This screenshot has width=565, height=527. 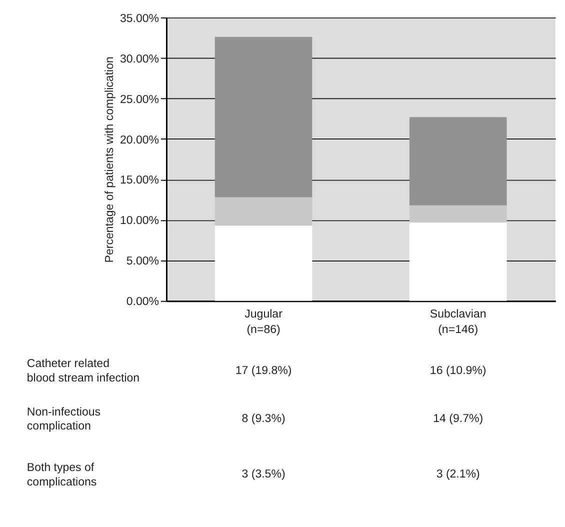 What do you see at coordinates (143, 262) in the screenshot?
I see `y-tick-label: 5.00%` at bounding box center [143, 262].